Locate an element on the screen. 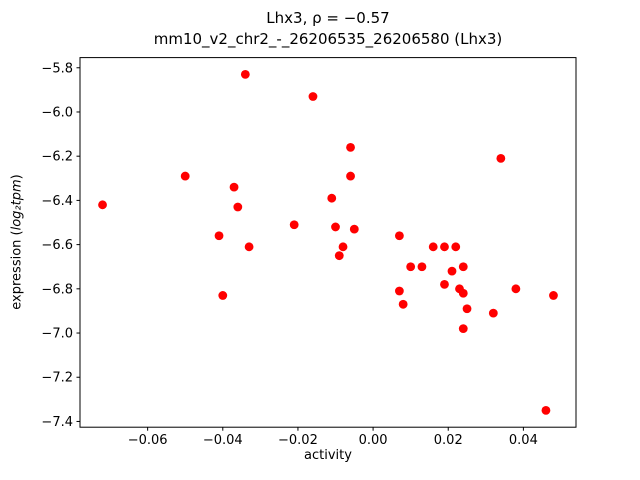  y-tick-label: −5.8 is located at coordinates (57, 68).